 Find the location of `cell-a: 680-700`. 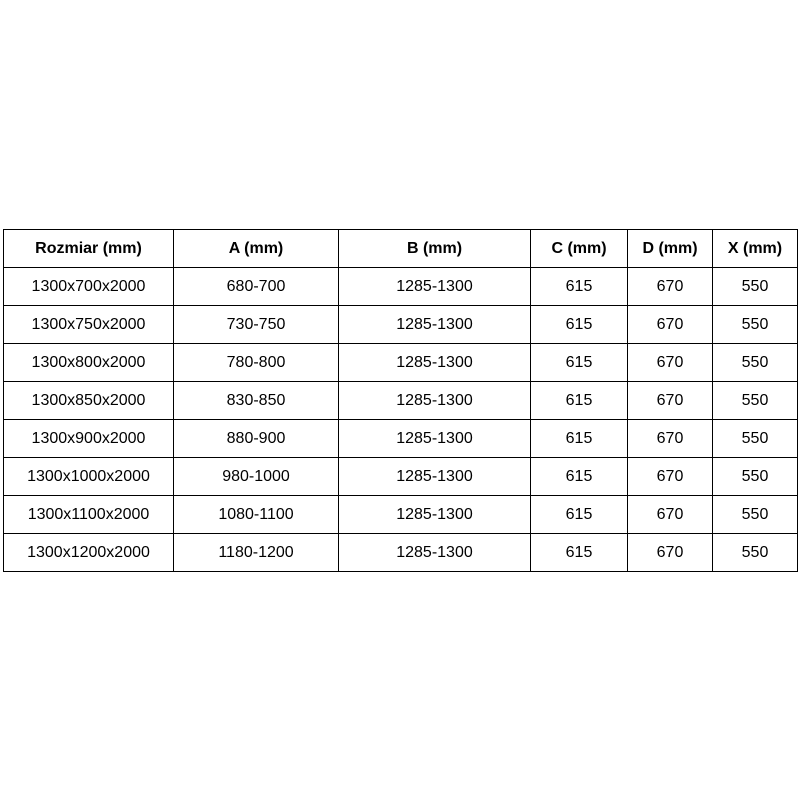

cell-a: 680-700 is located at coordinates (256, 286).